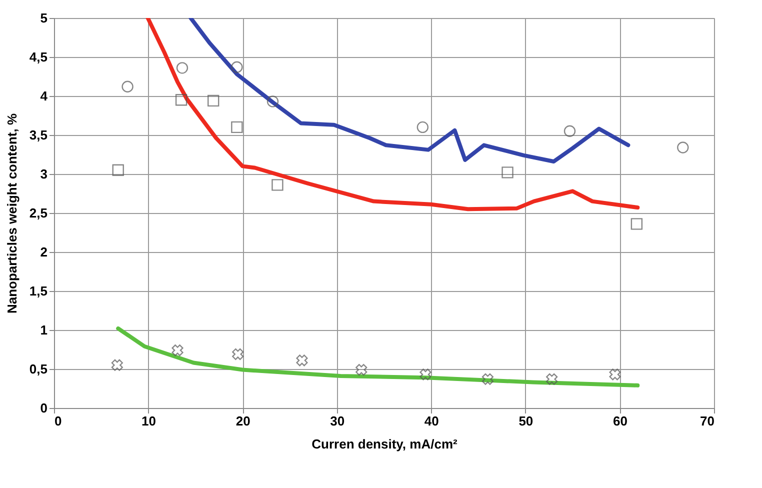  Describe the element at coordinates (44, 174) in the screenshot. I see `y-tick-label: 3` at that location.